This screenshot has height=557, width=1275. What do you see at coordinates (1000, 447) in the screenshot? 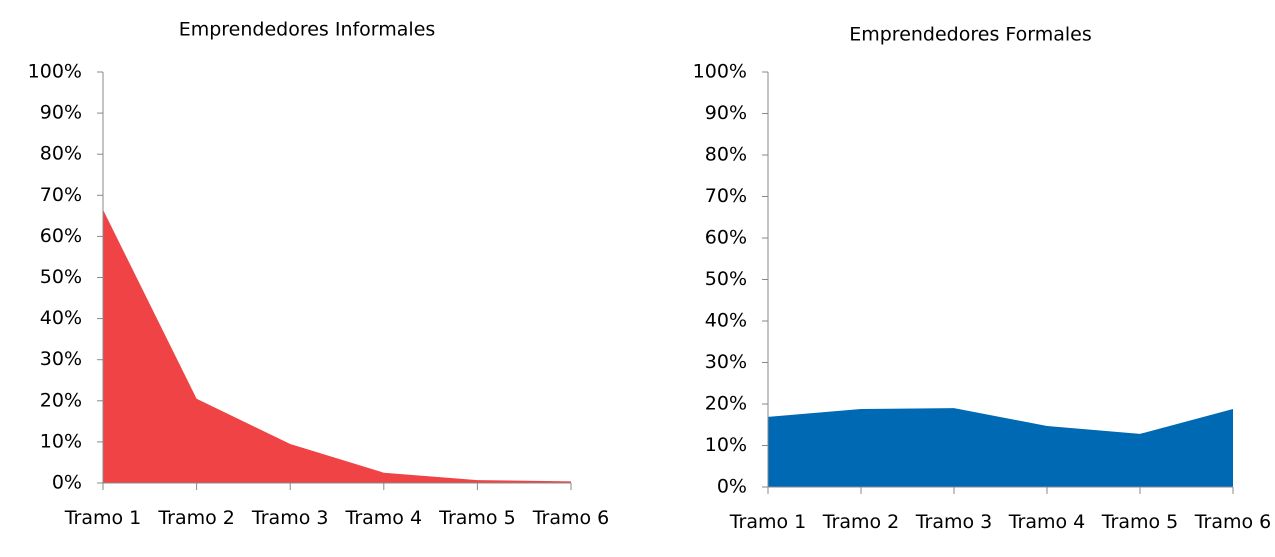
I see `area` at bounding box center [1000, 447].